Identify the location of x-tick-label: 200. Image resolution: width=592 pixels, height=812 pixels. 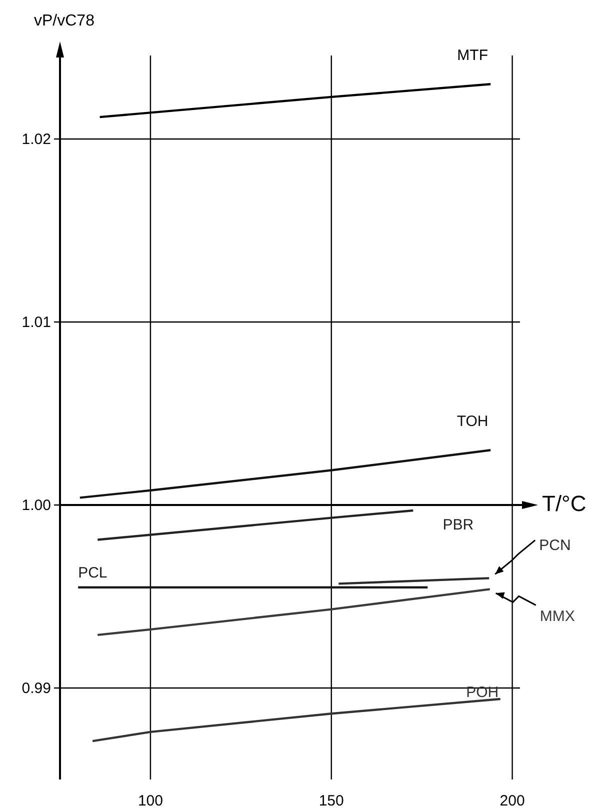
(512, 801).